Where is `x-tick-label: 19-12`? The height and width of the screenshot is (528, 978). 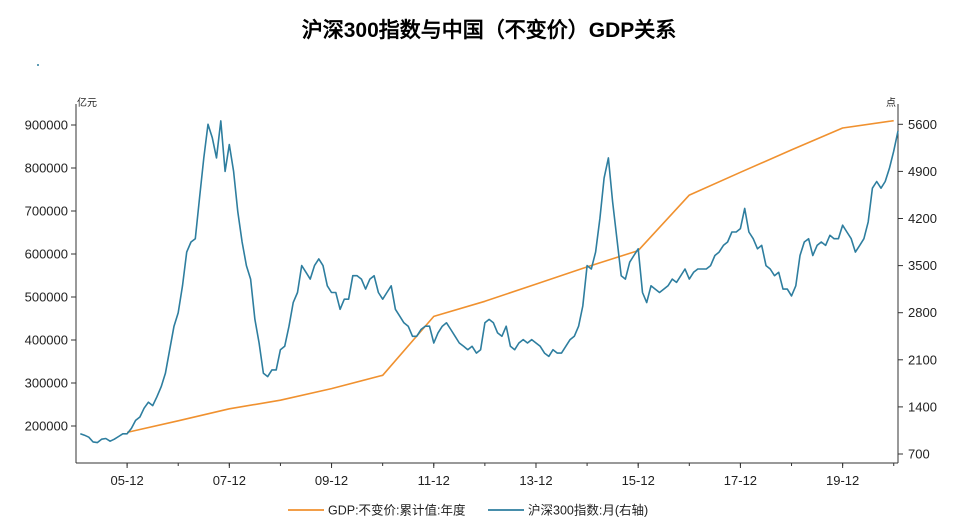 x-tick-label: 19-12 is located at coordinates (842, 480).